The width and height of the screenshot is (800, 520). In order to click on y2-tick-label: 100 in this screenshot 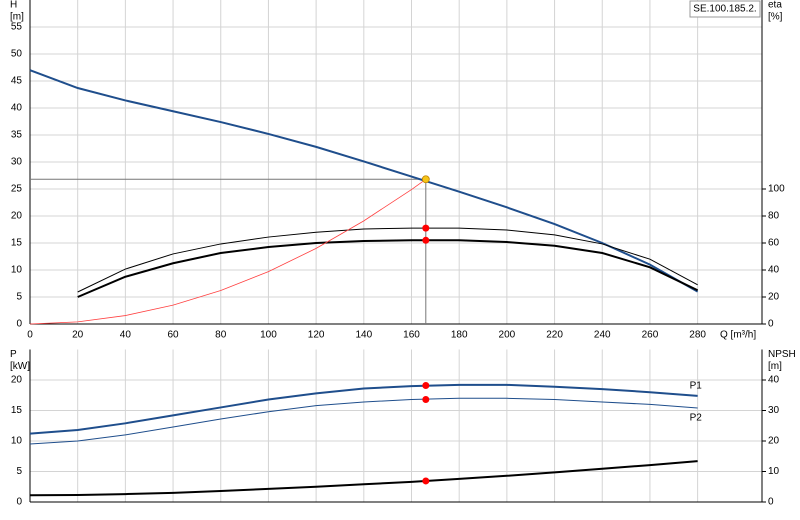, I will do `click(776, 189)`.